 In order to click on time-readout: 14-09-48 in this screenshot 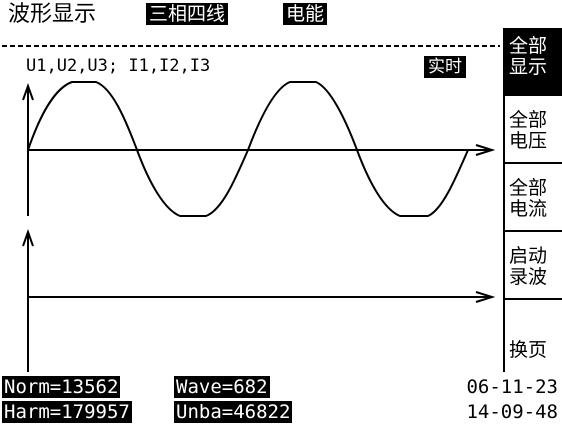, I will do `click(512, 412)`.